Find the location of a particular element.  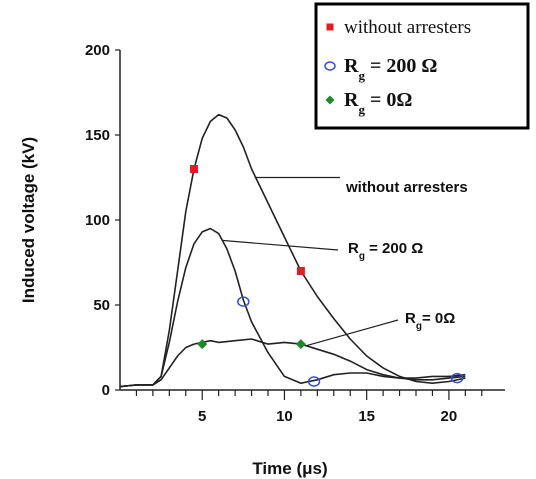

legend: without arresters Rg = 200 Ω Rg = 0Ω is located at coordinates (422, 66).